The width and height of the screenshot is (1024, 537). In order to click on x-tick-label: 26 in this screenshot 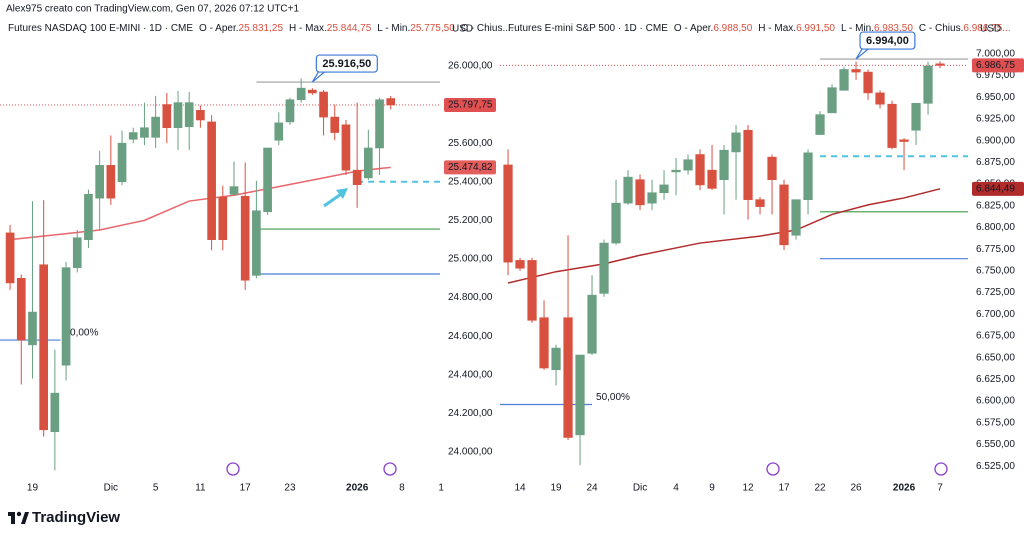, I will do `click(856, 488)`.